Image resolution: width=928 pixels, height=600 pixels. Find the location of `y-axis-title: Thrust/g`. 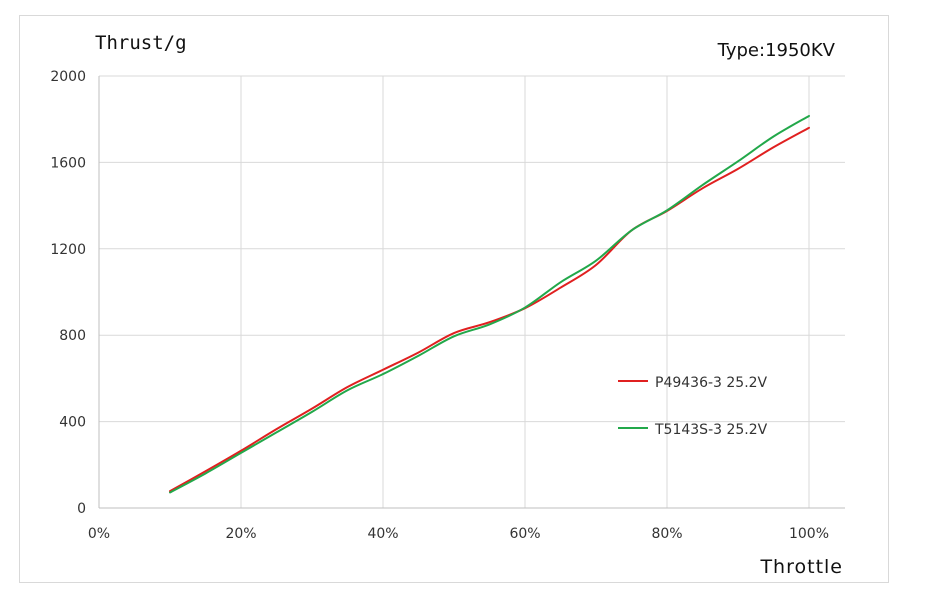

y-axis-title: Thrust/g is located at coordinates (141, 43).